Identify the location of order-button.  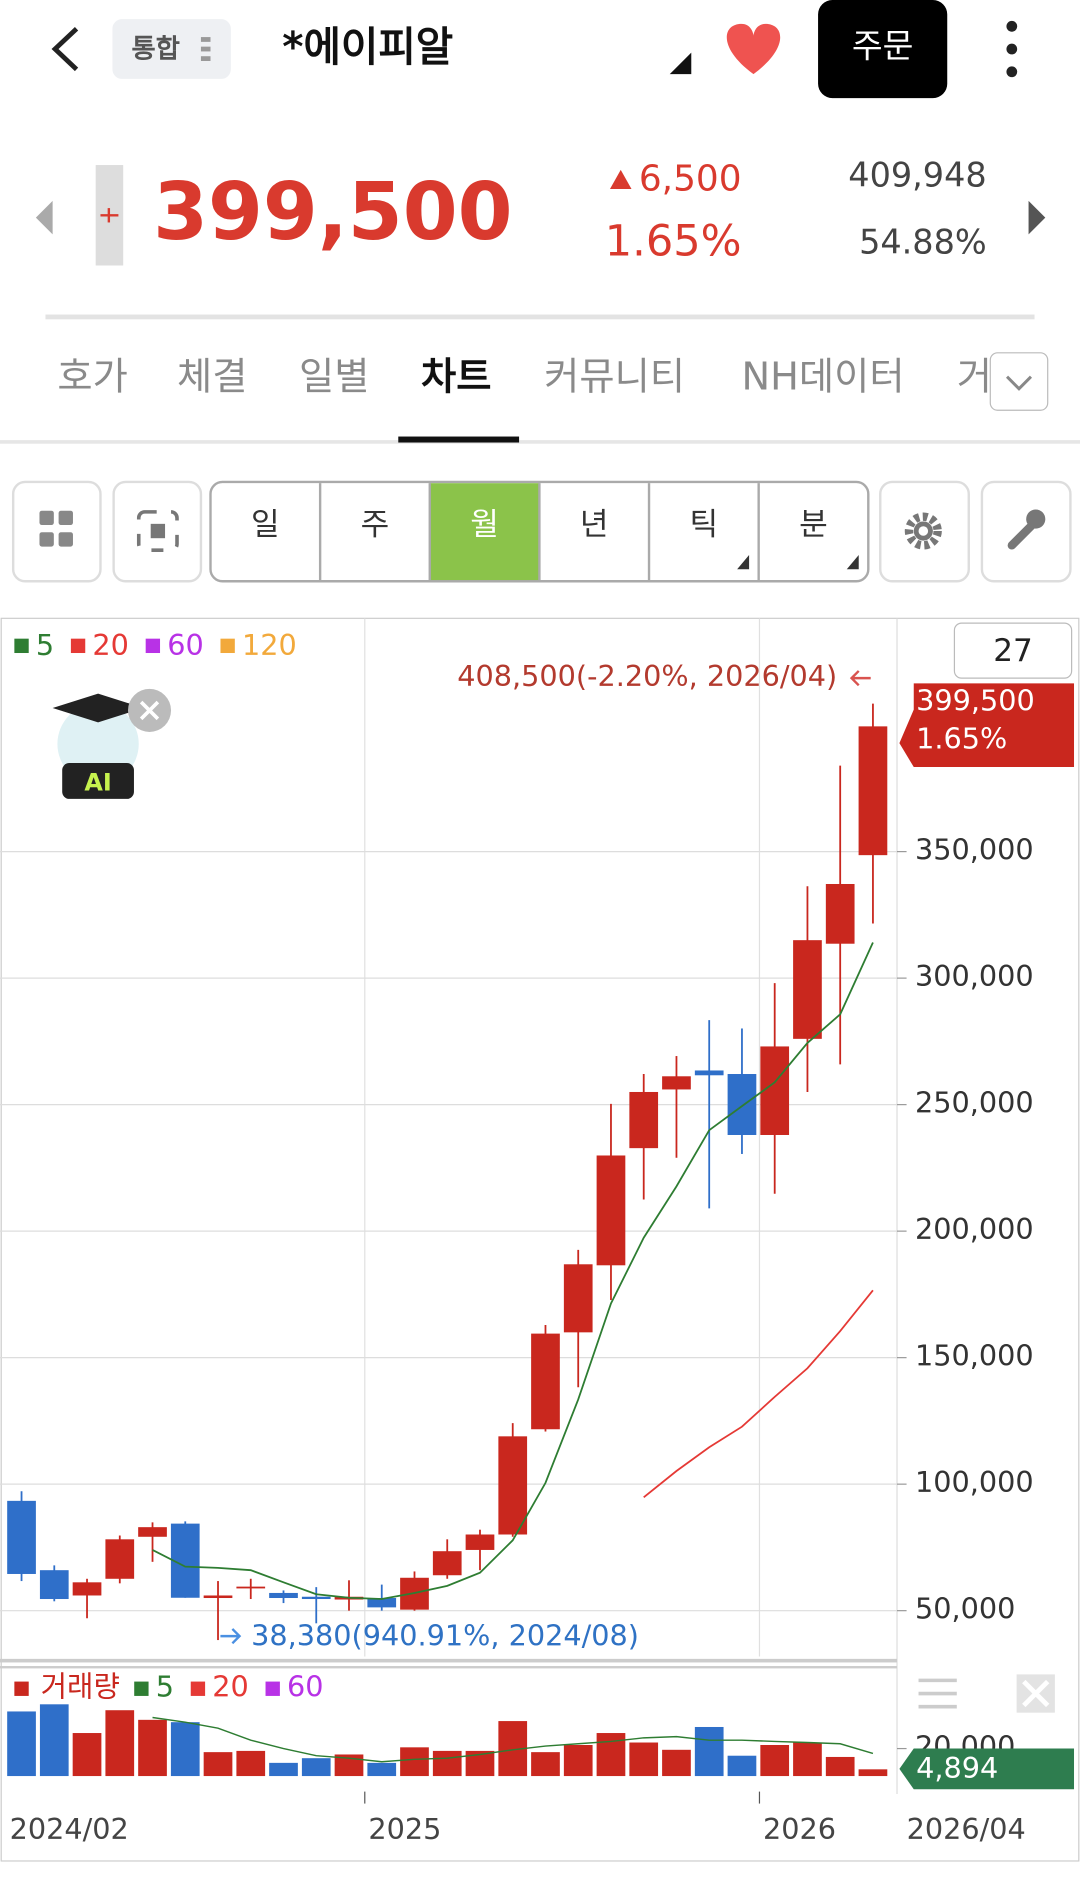
(883, 49).